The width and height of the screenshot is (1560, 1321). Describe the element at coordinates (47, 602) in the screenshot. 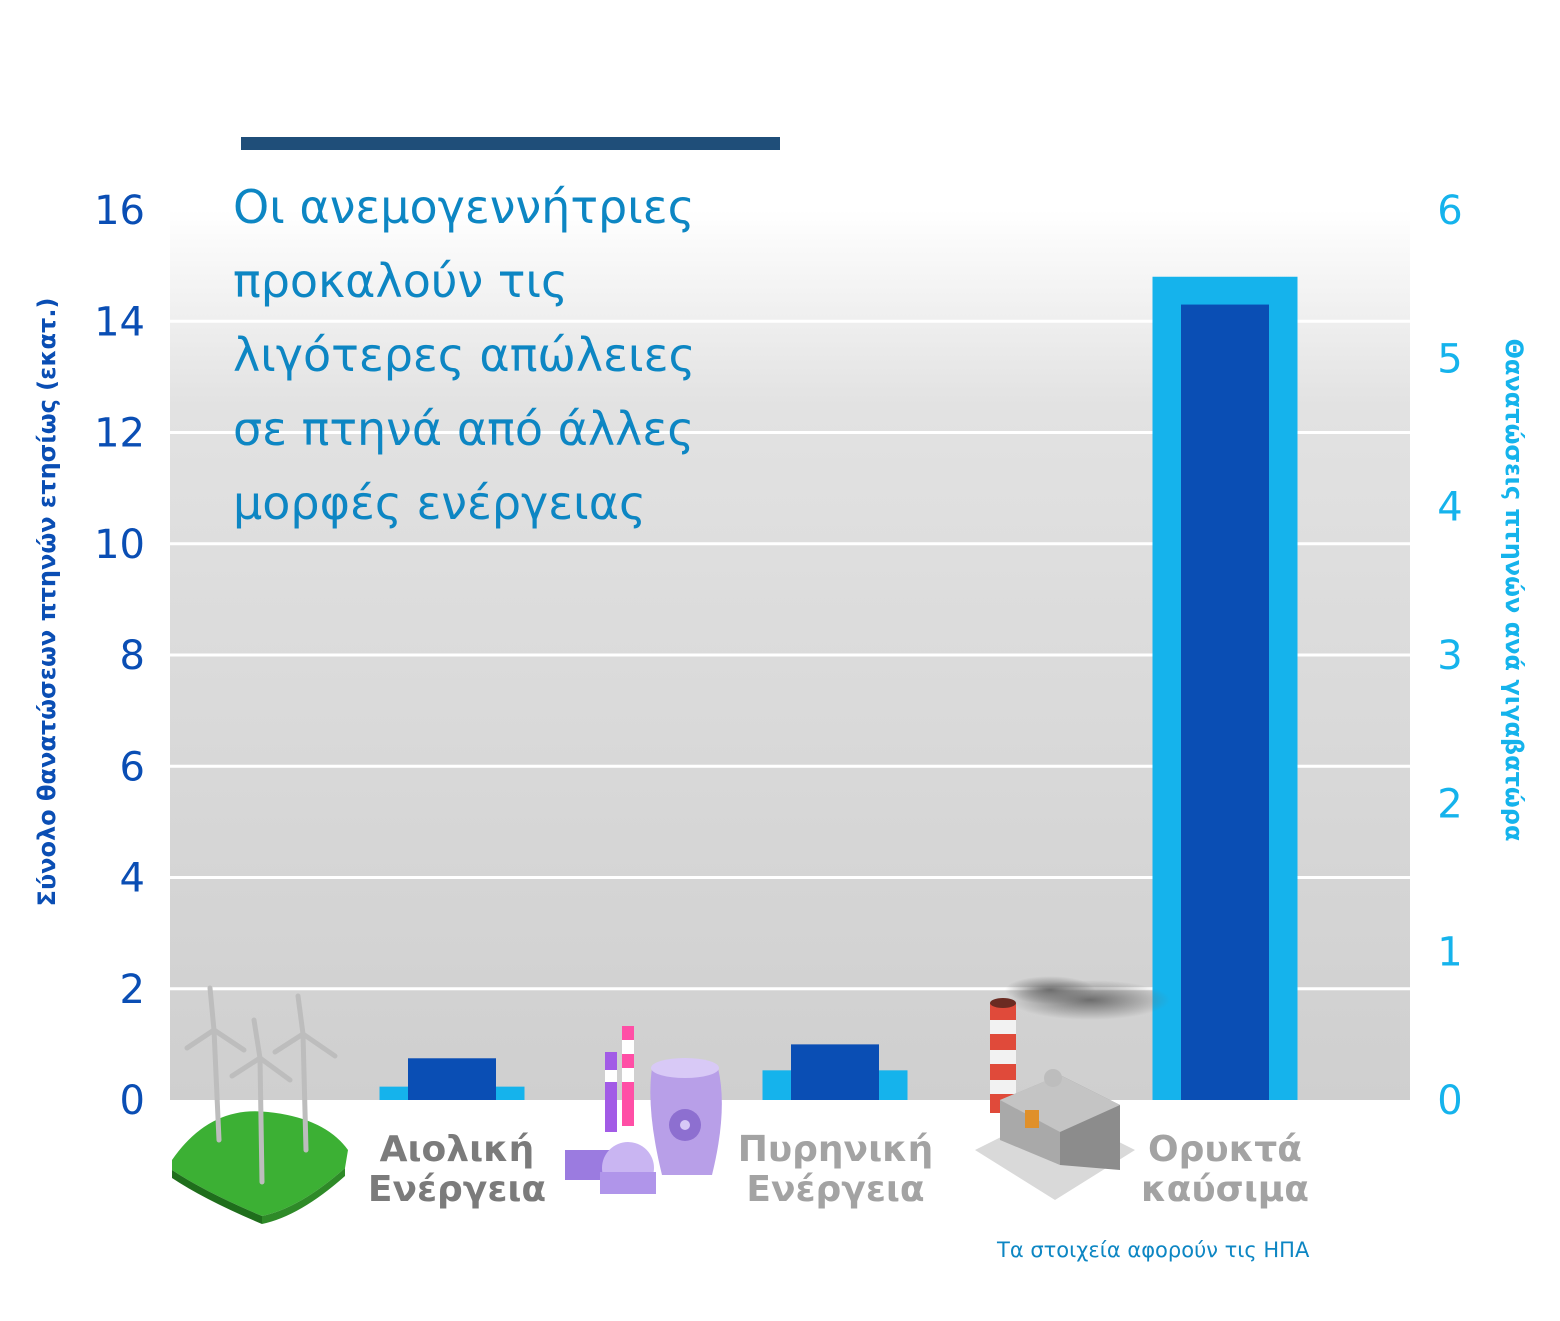

I see `left-axis-label: Σύνολο θανατώσεων πτηνών ετησίως (εκατ.)` at that location.